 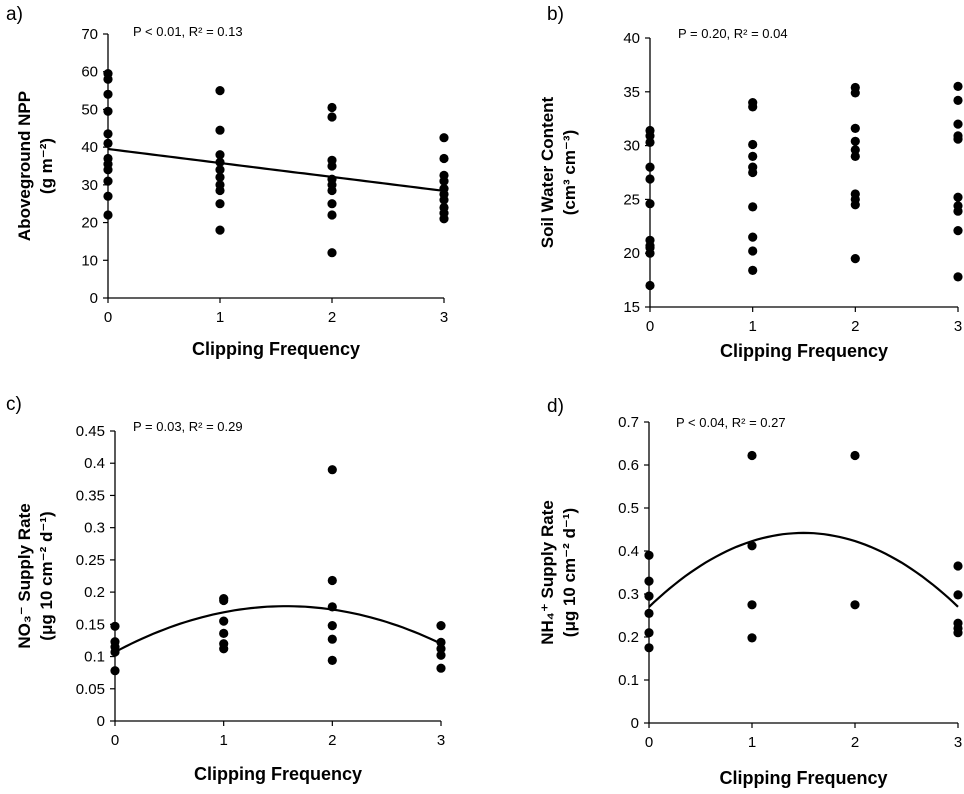 I want to click on stats-annotation: P < 0.01, R² = 0.13, so click(x=188, y=31).